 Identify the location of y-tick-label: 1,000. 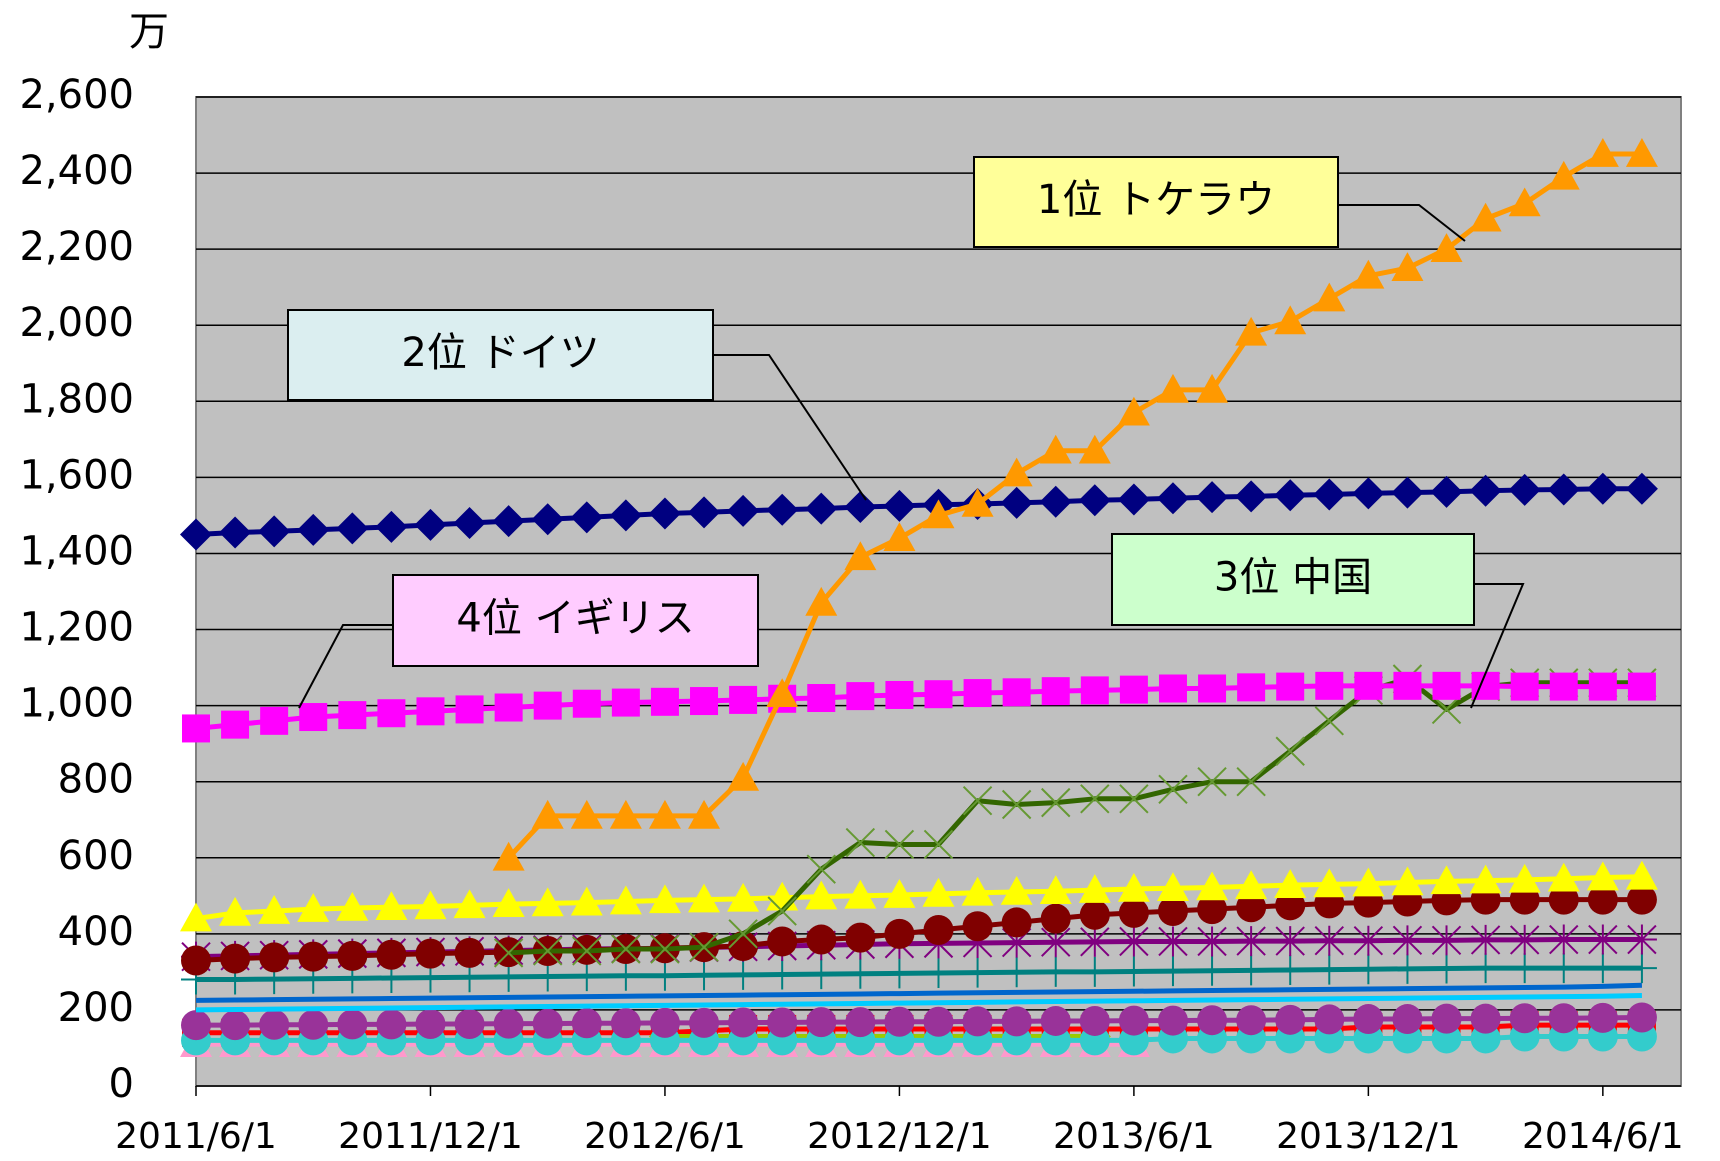
(76, 704).